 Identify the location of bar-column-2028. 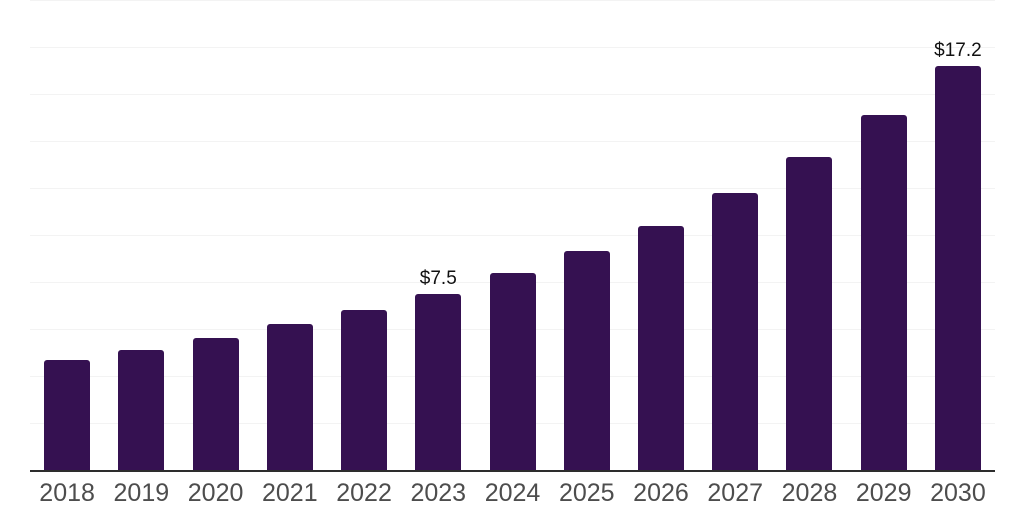
(809, 235).